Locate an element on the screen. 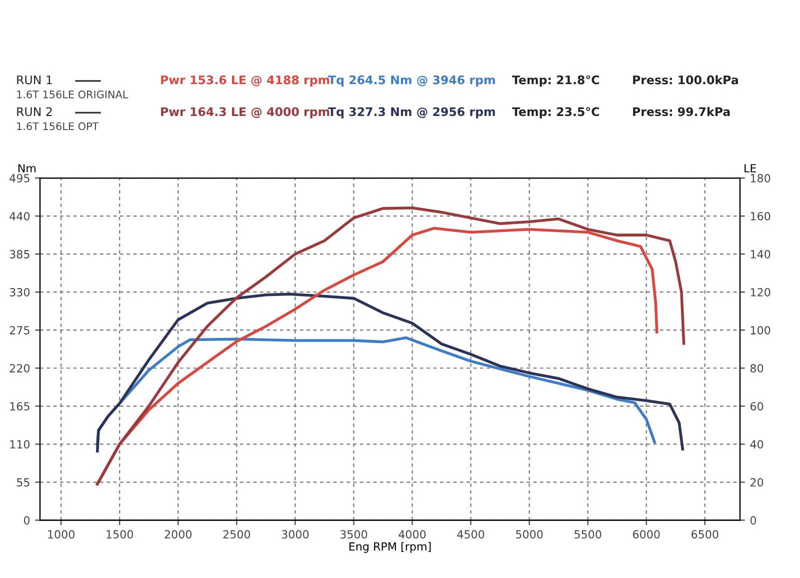 This screenshot has height=578, width=800. text: Tq 327.3 Nm @ 2956 rpm is located at coordinates (411, 112).